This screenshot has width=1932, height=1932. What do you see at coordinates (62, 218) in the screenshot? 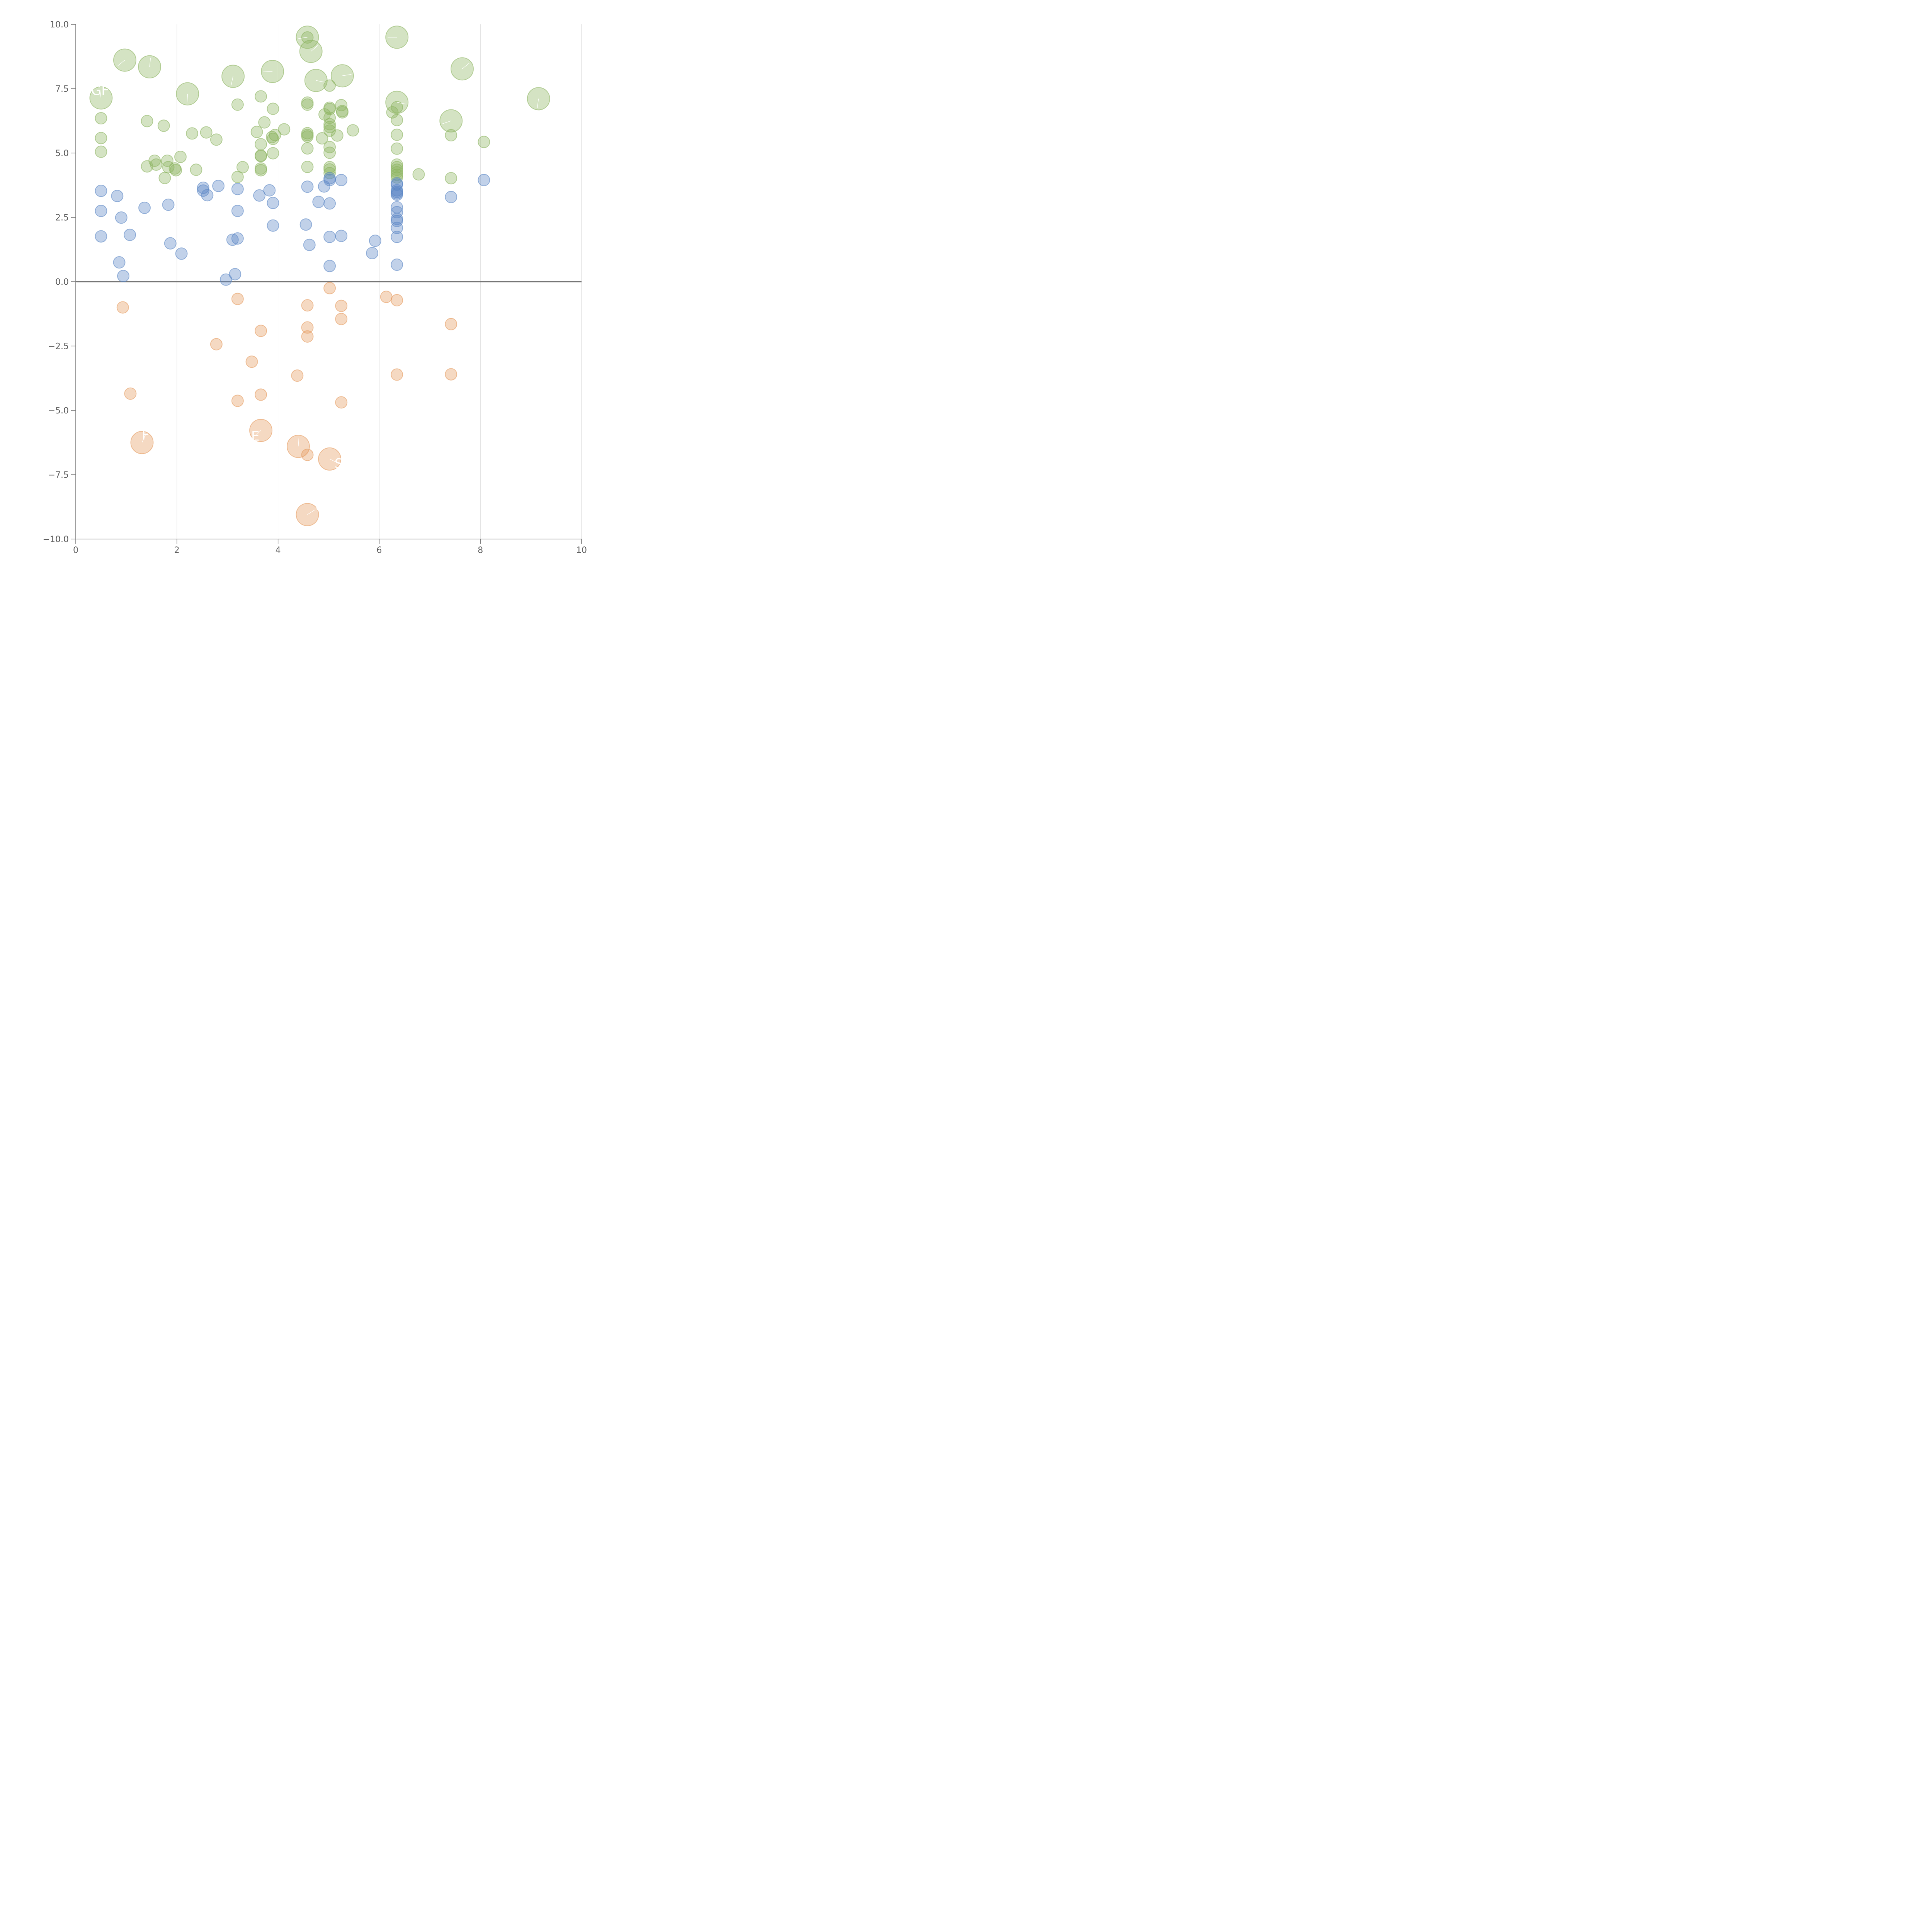
I see `y-tick-label: 2.5` at bounding box center [62, 218].